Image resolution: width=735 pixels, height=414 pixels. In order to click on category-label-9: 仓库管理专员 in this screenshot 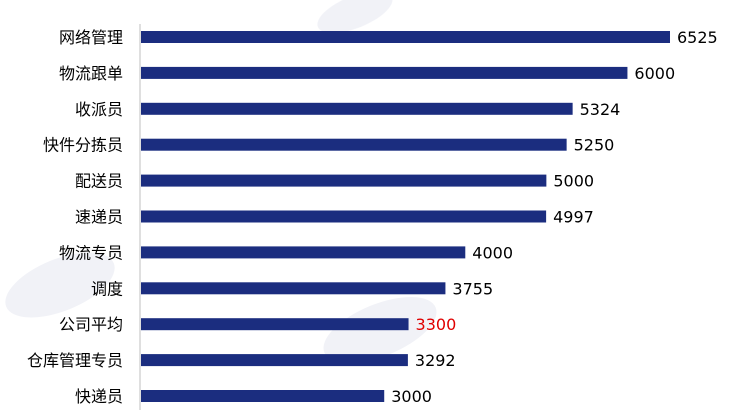, I will do `click(75, 360)`.